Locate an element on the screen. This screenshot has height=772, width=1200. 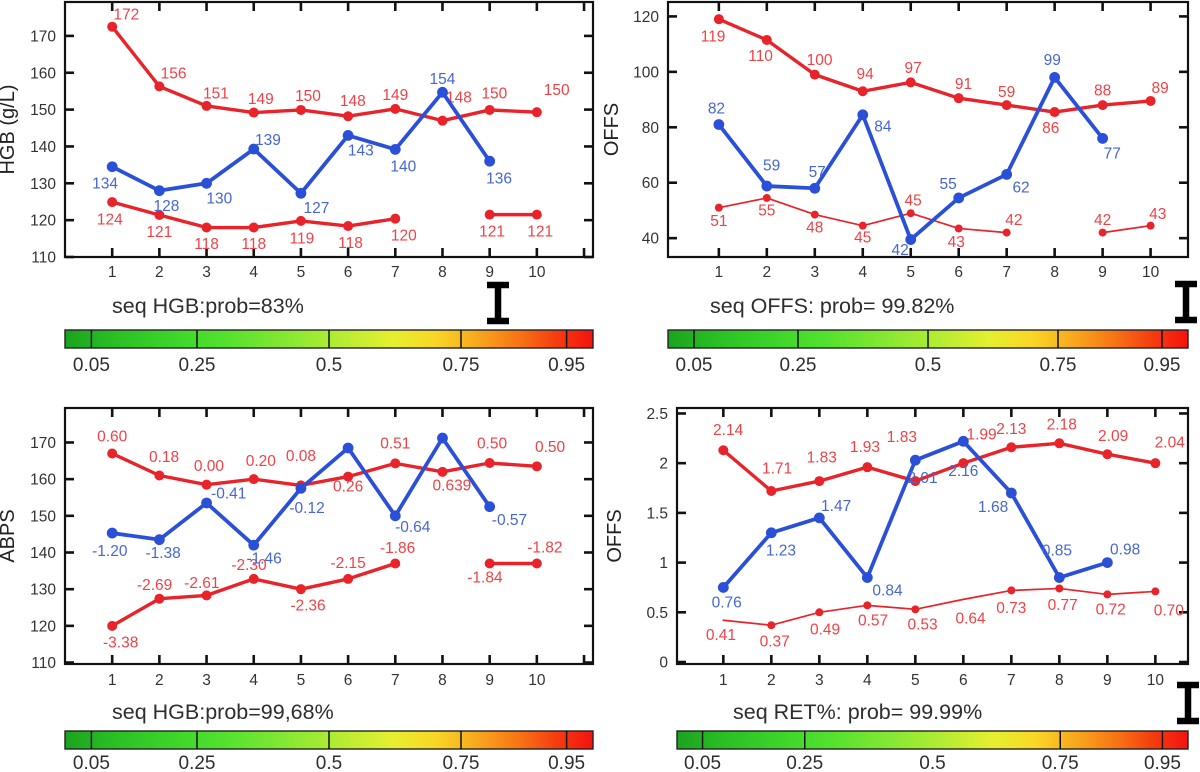
y-tick-label: 160 is located at coordinates (43, 73).